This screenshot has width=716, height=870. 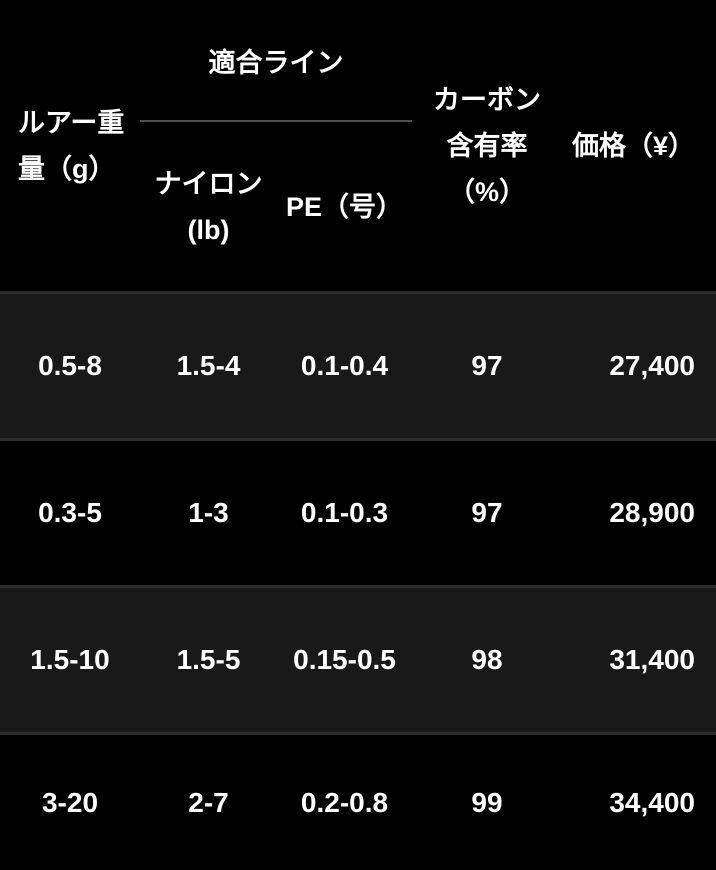 What do you see at coordinates (208, 365) in the screenshot?
I see `cell-nylon: 1.5-4` at bounding box center [208, 365].